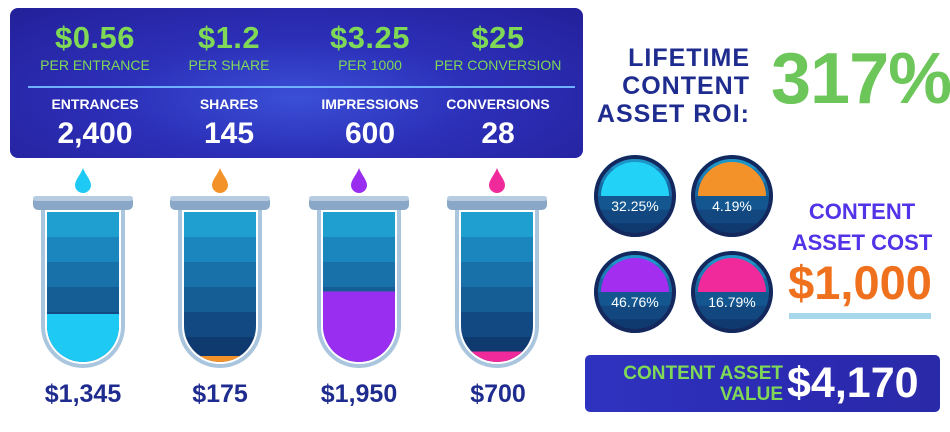 This screenshot has height=432, width=950. Describe the element at coordinates (673, 86) in the screenshot. I see `roi-label: LIFETIME CONTENT ASSET ROI:` at that location.